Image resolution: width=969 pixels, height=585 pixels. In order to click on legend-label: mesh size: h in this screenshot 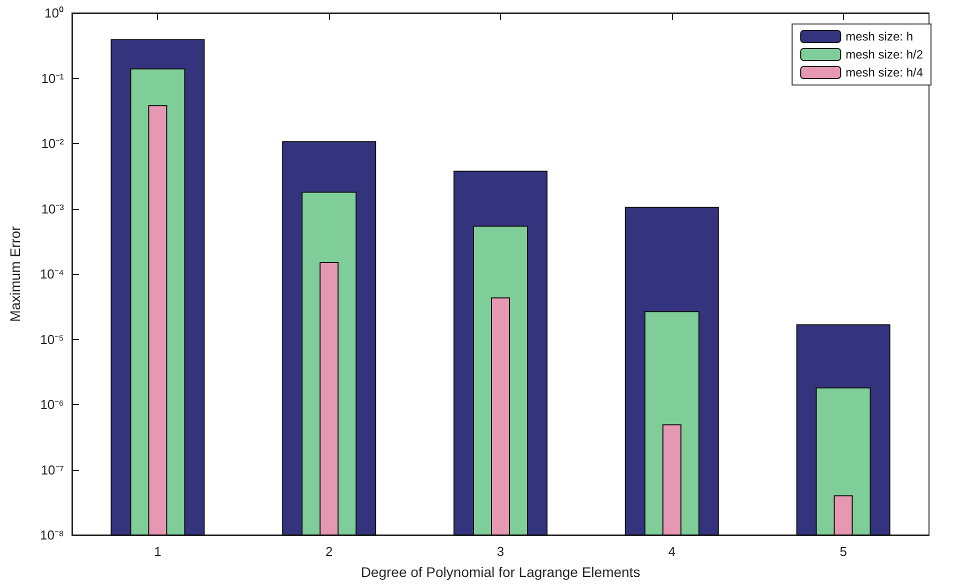, I will do `click(879, 37)`.